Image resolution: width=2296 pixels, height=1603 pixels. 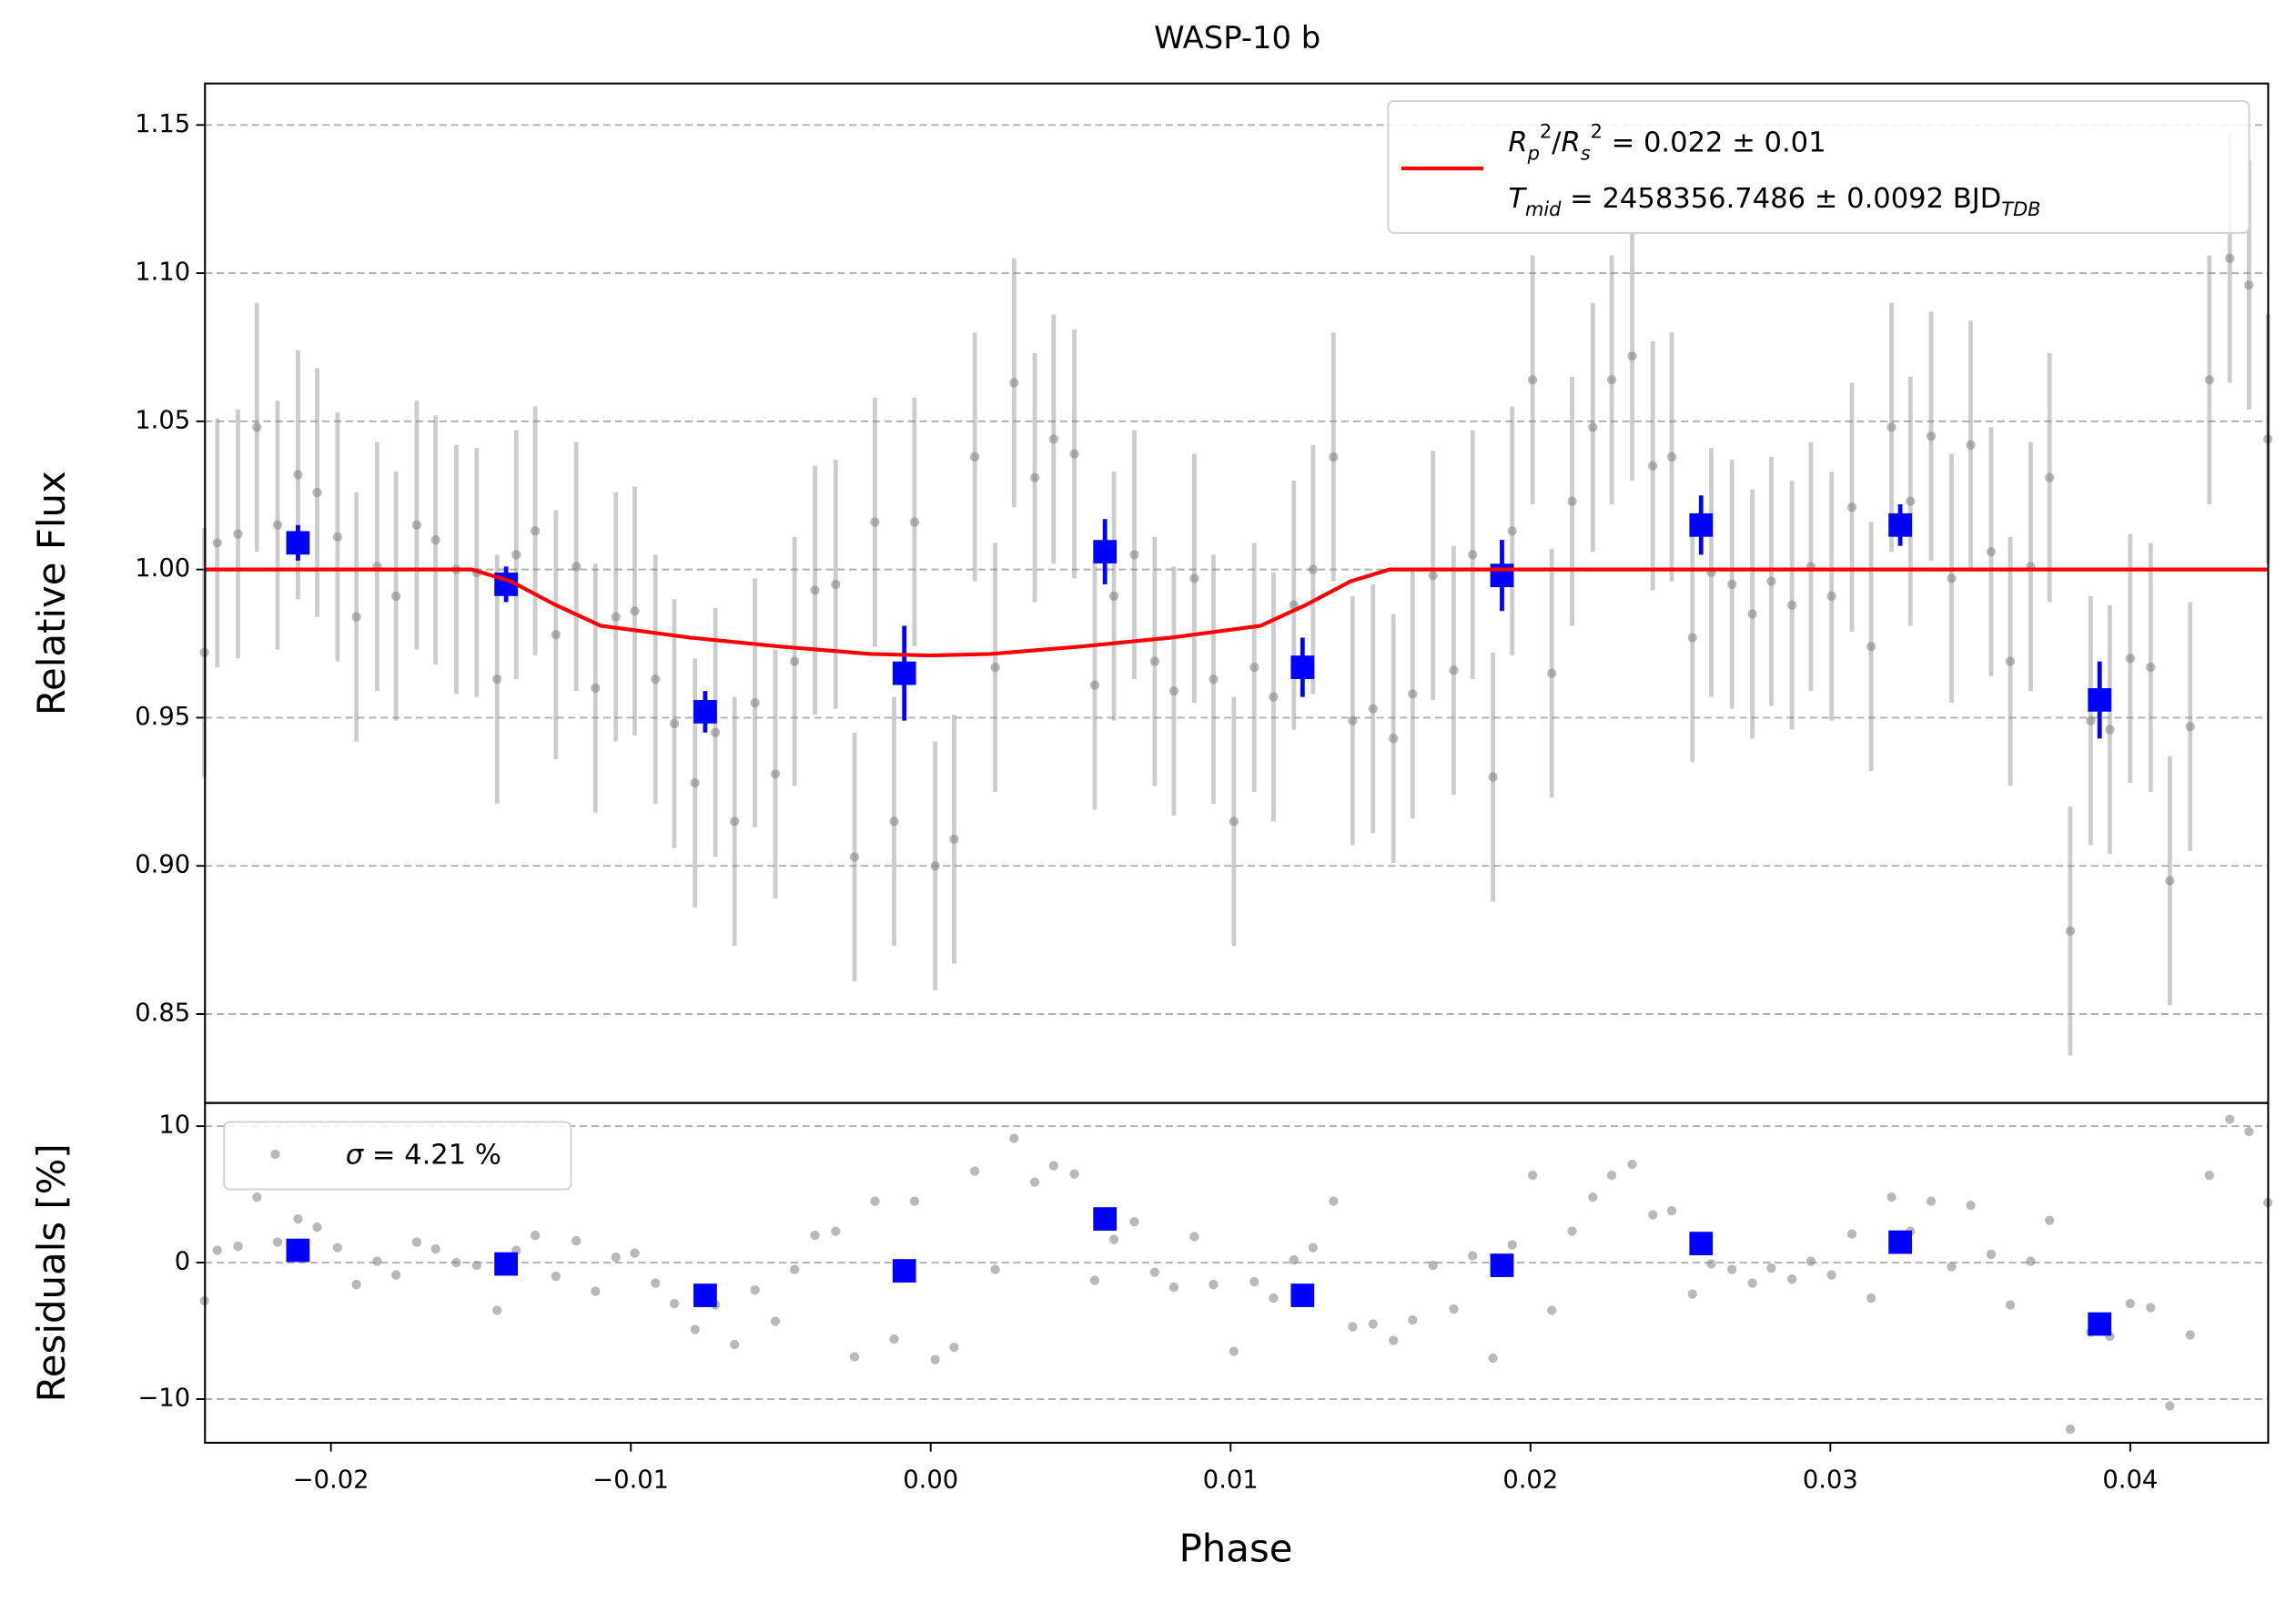 What do you see at coordinates (1534, 154) in the screenshot?
I see `legend-label-part: p` at bounding box center [1534, 154].